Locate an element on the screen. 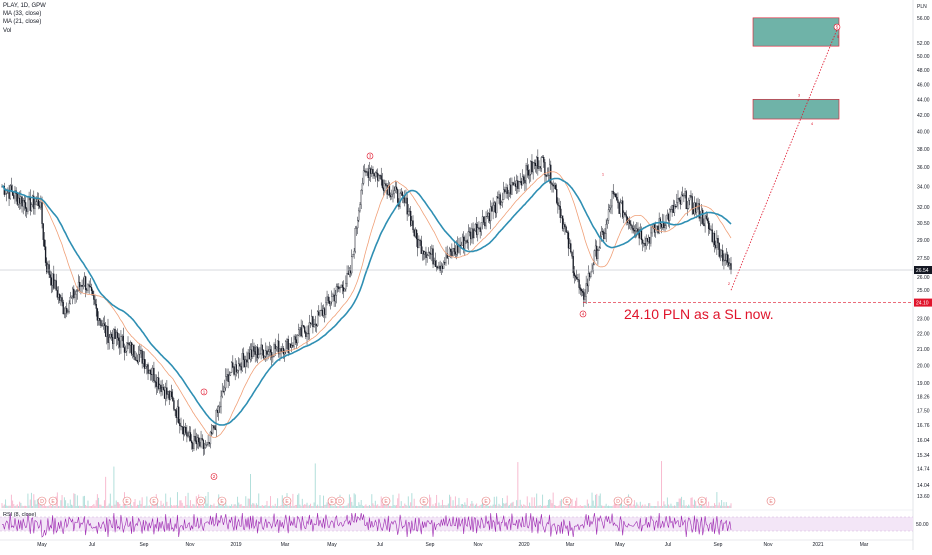 The height and width of the screenshot is (555, 932). rsi-line is located at coordinates (366, 525).